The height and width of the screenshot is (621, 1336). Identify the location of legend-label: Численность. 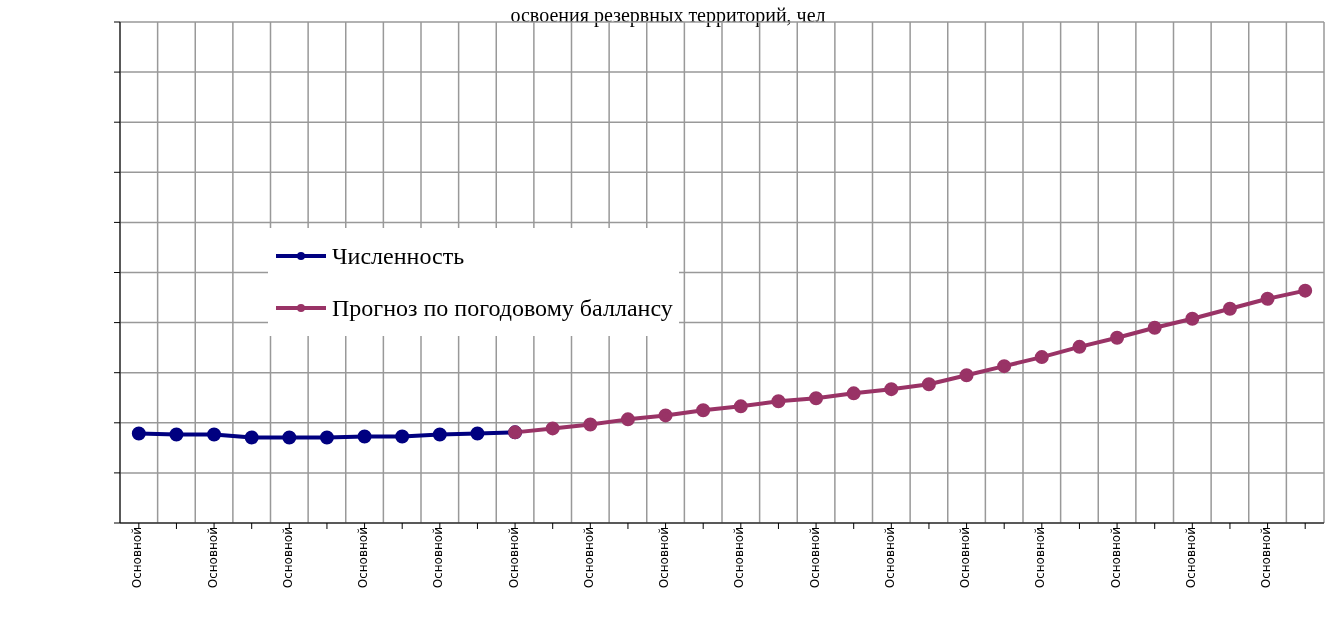
(398, 256).